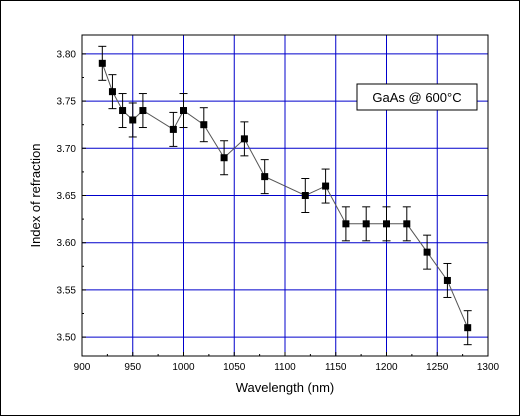 This screenshot has height=418, width=522. What do you see at coordinates (132, 367) in the screenshot?
I see `x-tick-label: 950` at bounding box center [132, 367].